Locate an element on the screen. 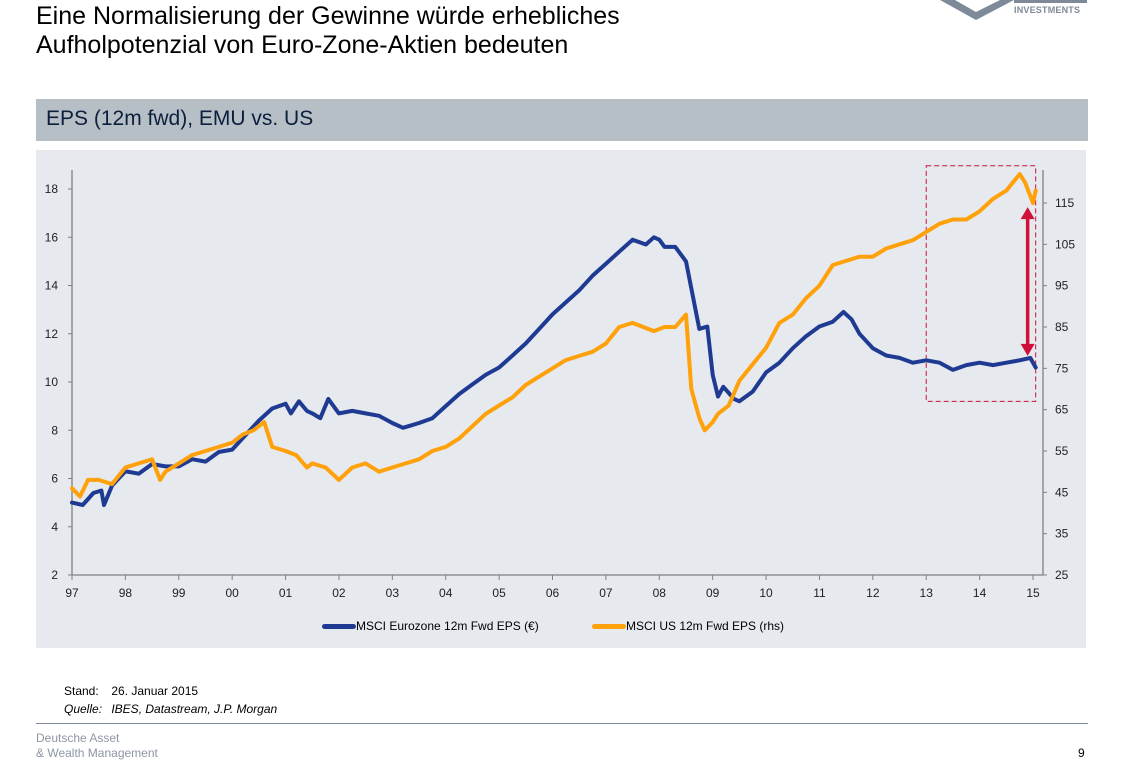 The height and width of the screenshot is (765, 1124). brand-line2: & Wealth Management is located at coordinates (97, 753).